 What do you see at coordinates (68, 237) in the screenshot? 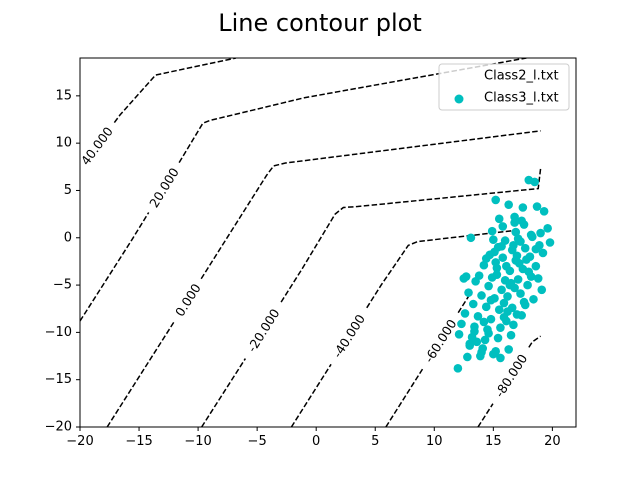
I see `y-tick-label: 0` at bounding box center [68, 237].